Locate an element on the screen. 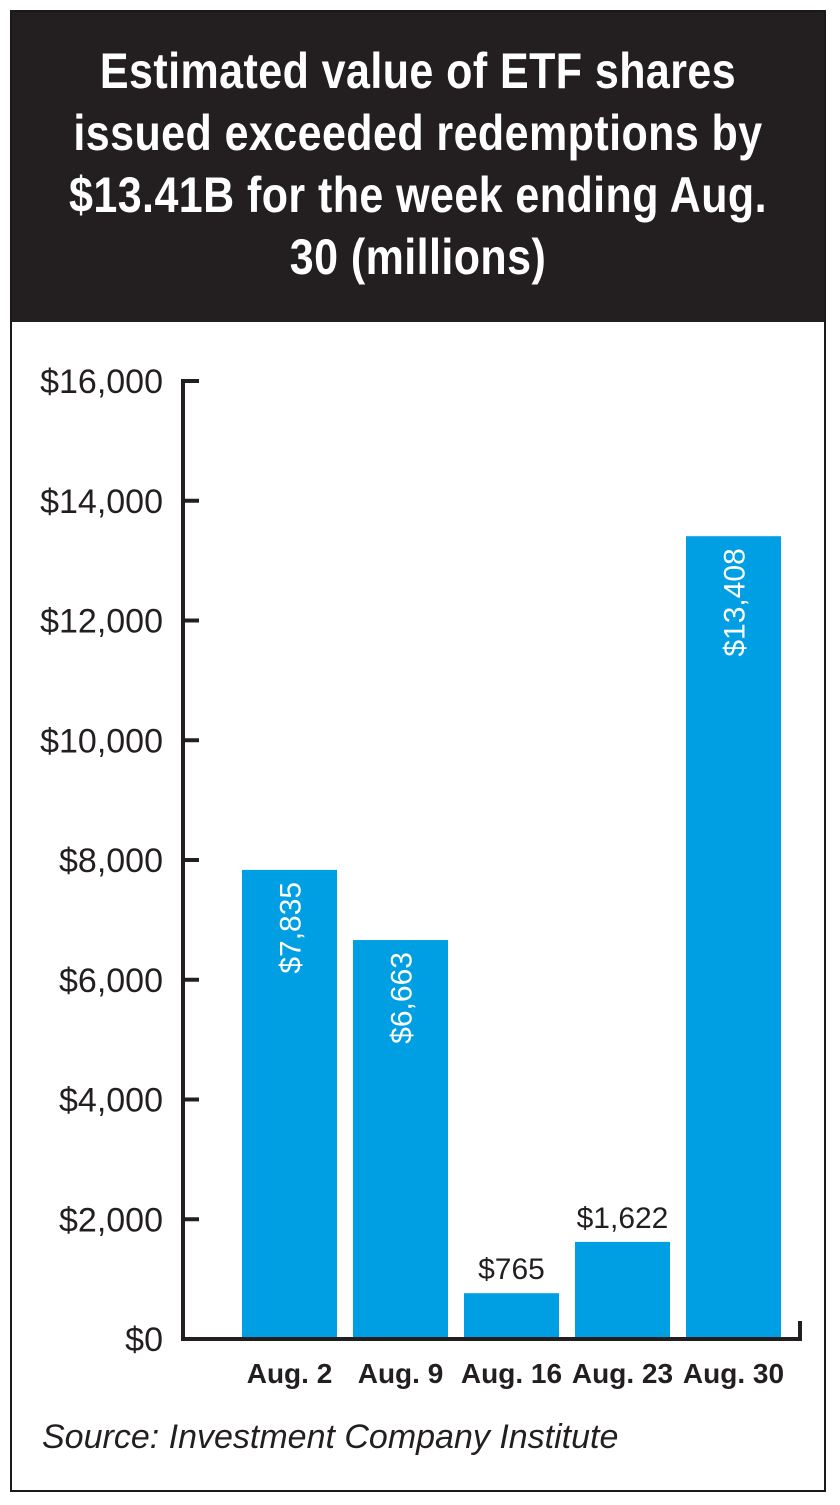  x-tick-label: Aug. 9 is located at coordinates (401, 1373).